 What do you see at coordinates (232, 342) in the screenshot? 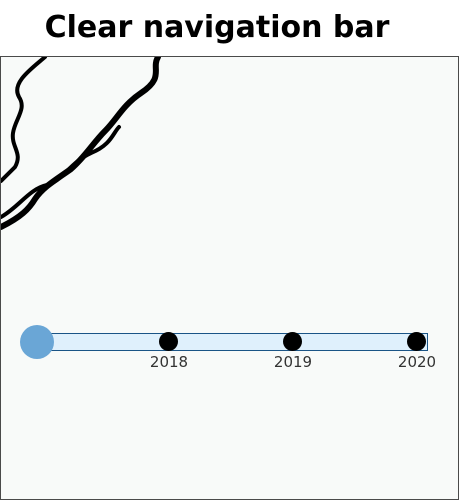
I see `timeline-track` at bounding box center [232, 342].